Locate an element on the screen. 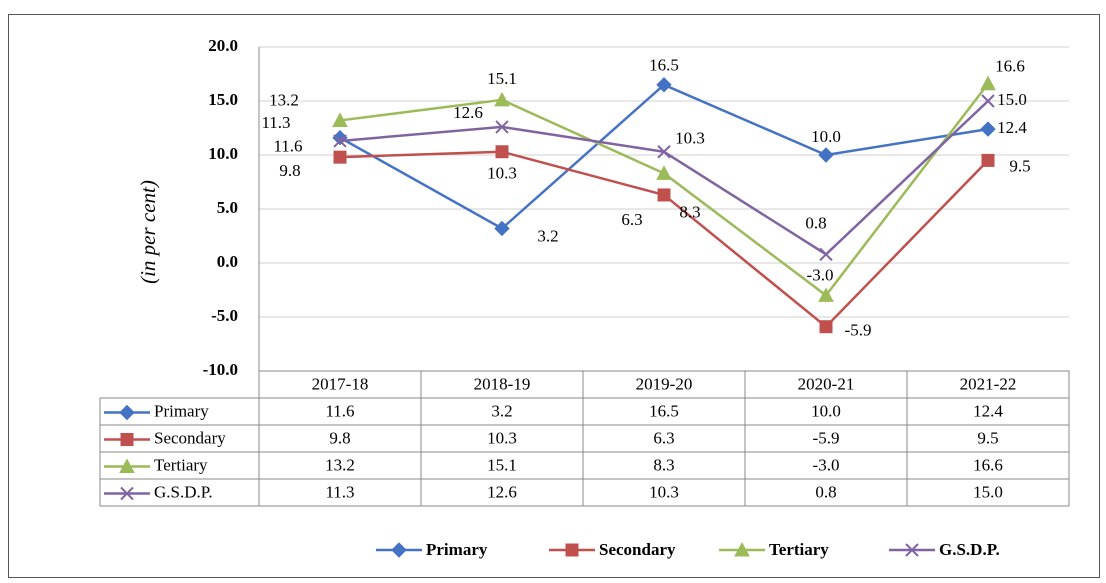 The height and width of the screenshot is (583, 1106). data-label: -5.9 is located at coordinates (858, 330).